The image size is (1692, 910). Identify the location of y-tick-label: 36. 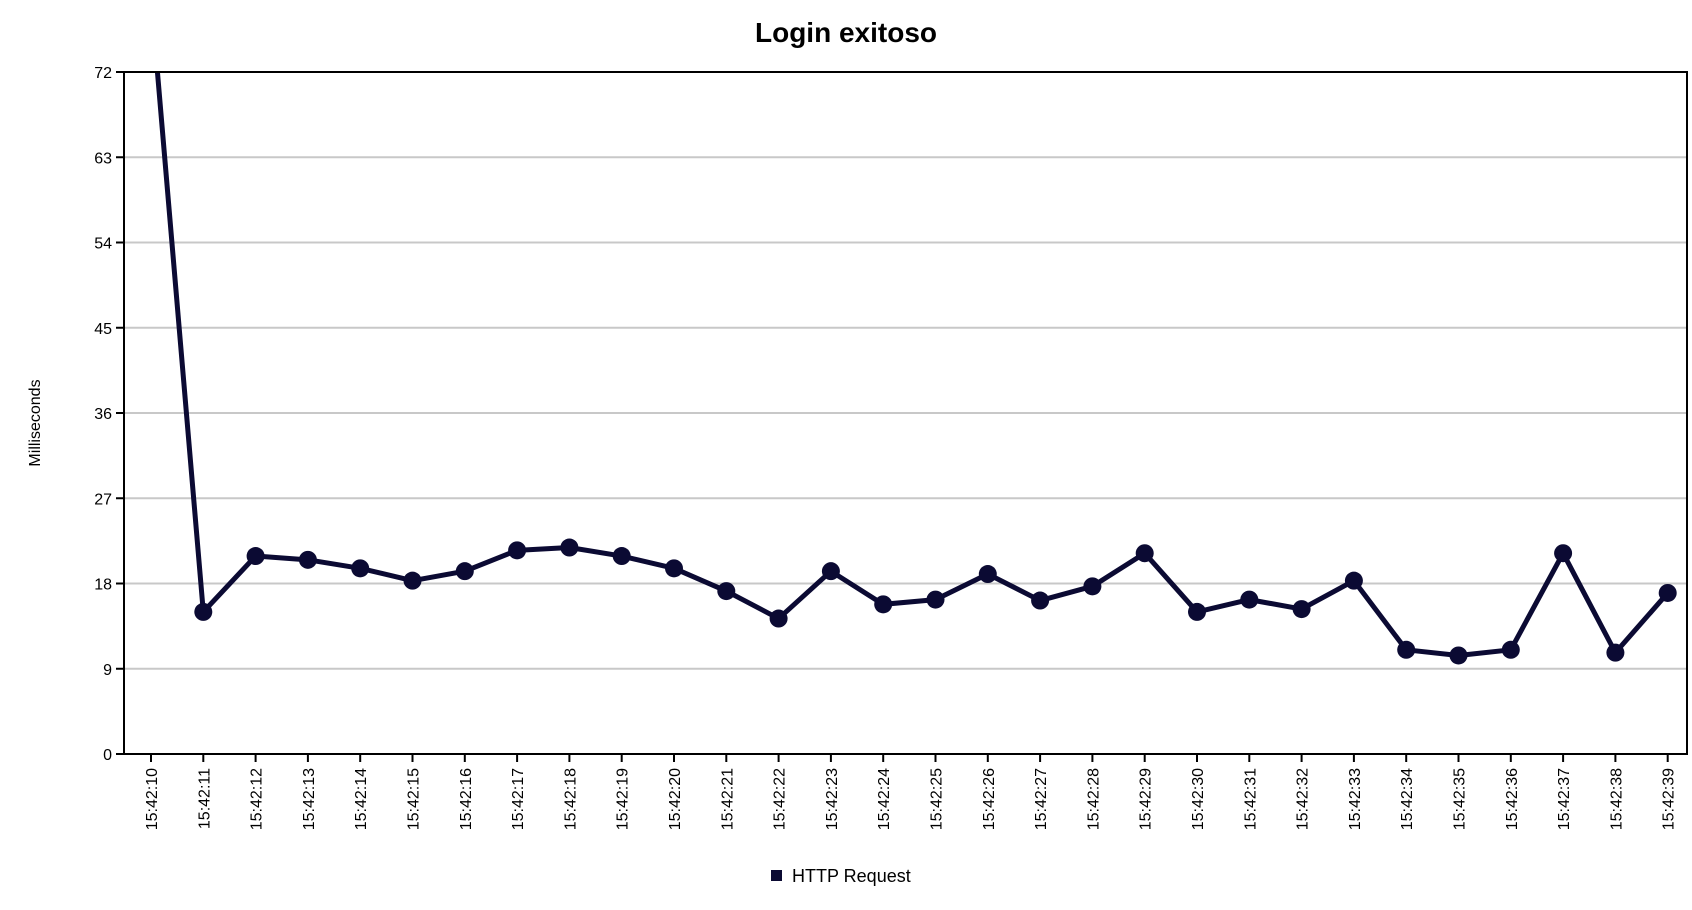
(103, 414).